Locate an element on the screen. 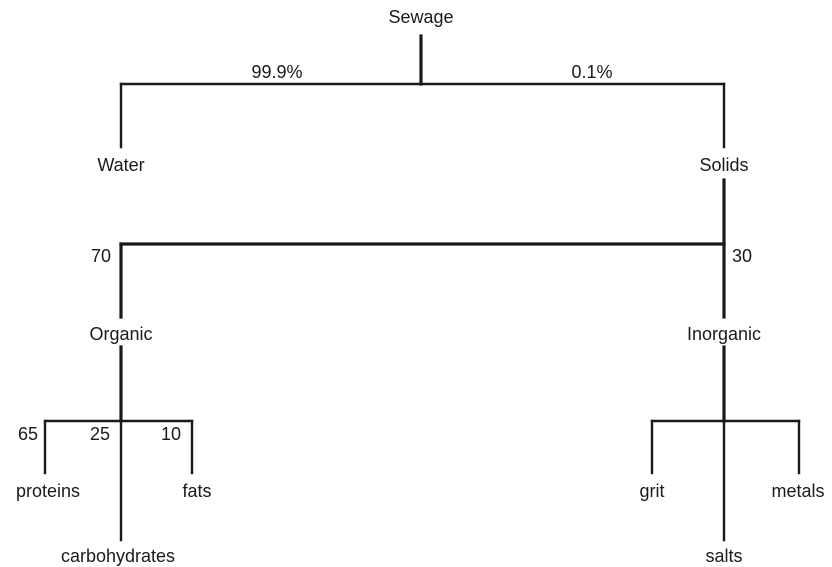 This screenshot has width=832, height=567. water-percentage: 99.9% is located at coordinates (276, 72).